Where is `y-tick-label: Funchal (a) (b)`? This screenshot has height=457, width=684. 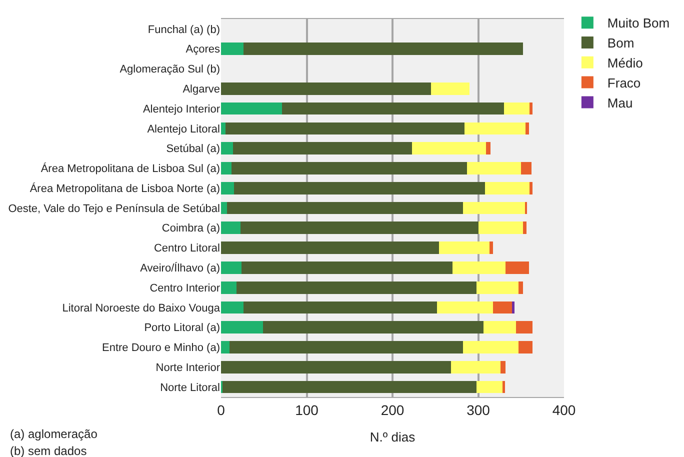 y-tick-label: Funchal (a) (b) is located at coordinates (184, 30).